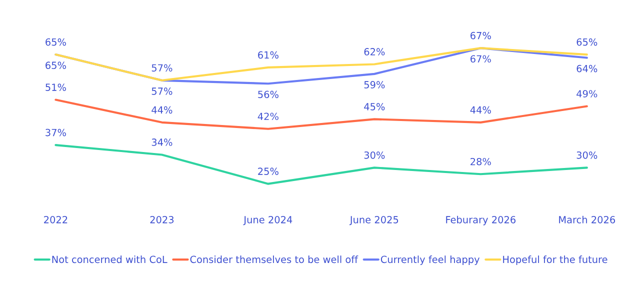  I want to click on x-tick-label: 2022, so click(56, 220).